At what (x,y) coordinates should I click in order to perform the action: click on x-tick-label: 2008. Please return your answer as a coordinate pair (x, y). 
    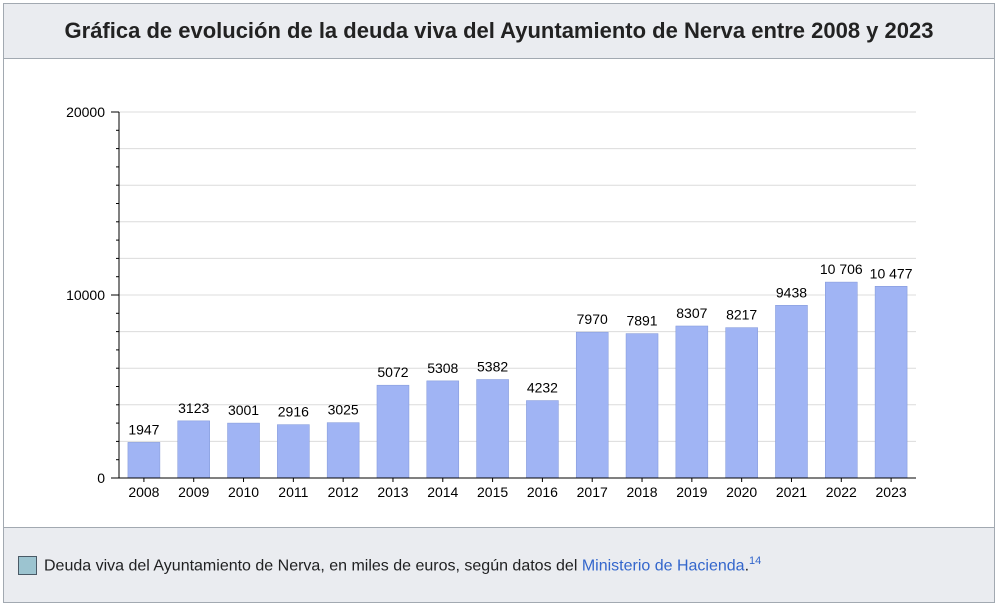
    Looking at the image, I should click on (143, 492).